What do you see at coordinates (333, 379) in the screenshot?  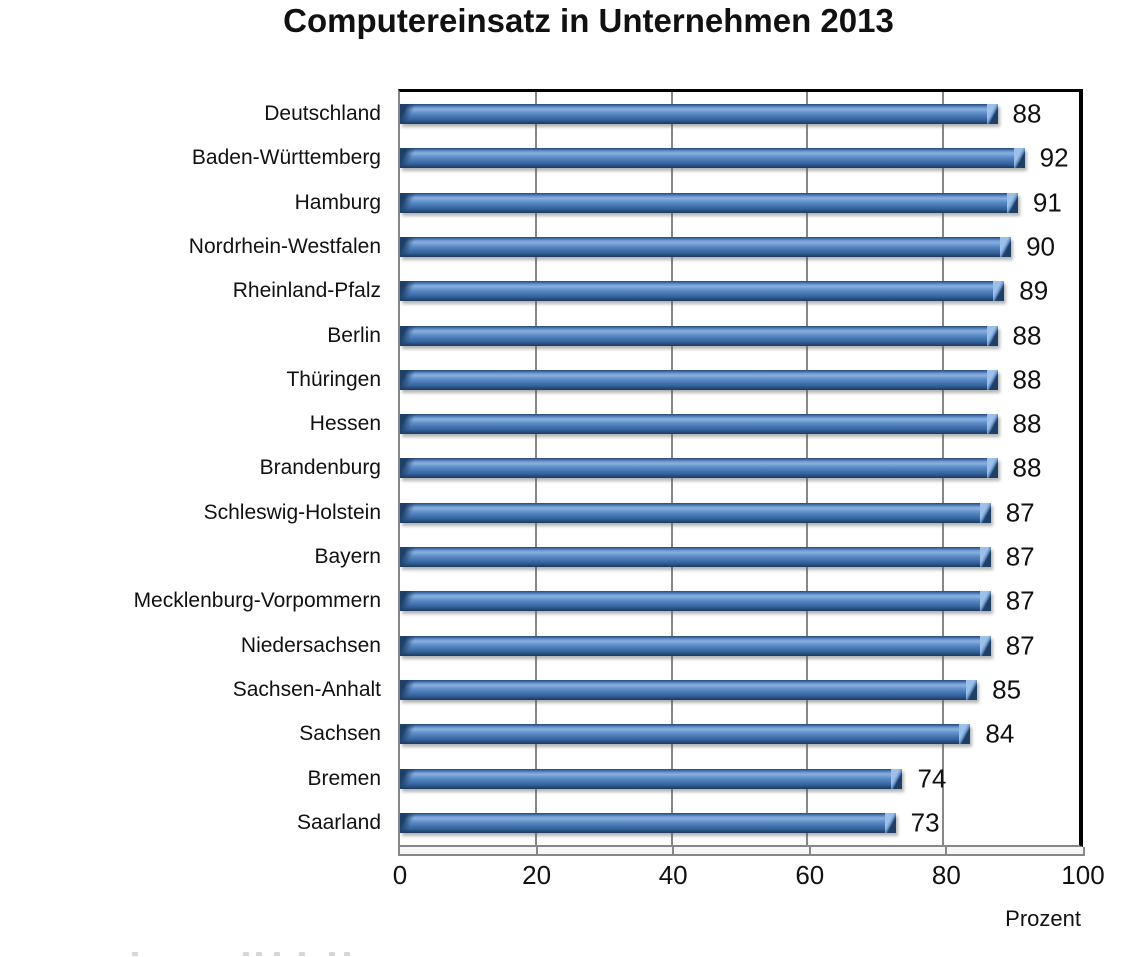 I see `category-label: Thüringen` at bounding box center [333, 379].